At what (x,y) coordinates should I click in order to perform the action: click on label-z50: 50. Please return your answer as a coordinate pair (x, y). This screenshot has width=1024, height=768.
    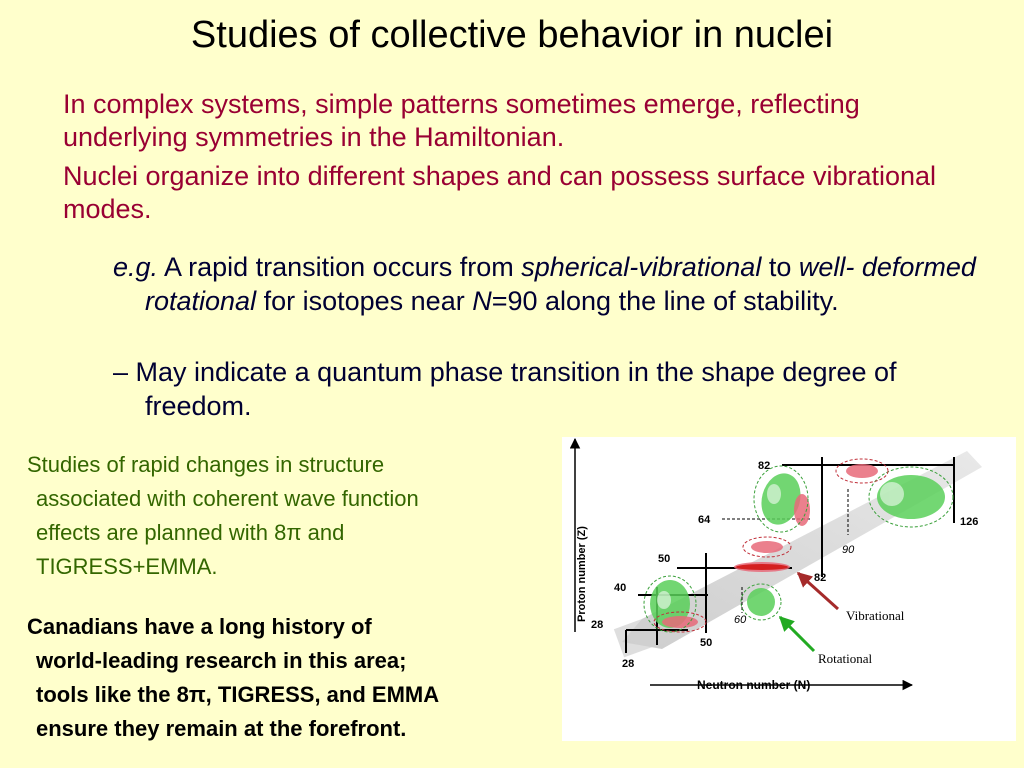
    Looking at the image, I should click on (664, 559).